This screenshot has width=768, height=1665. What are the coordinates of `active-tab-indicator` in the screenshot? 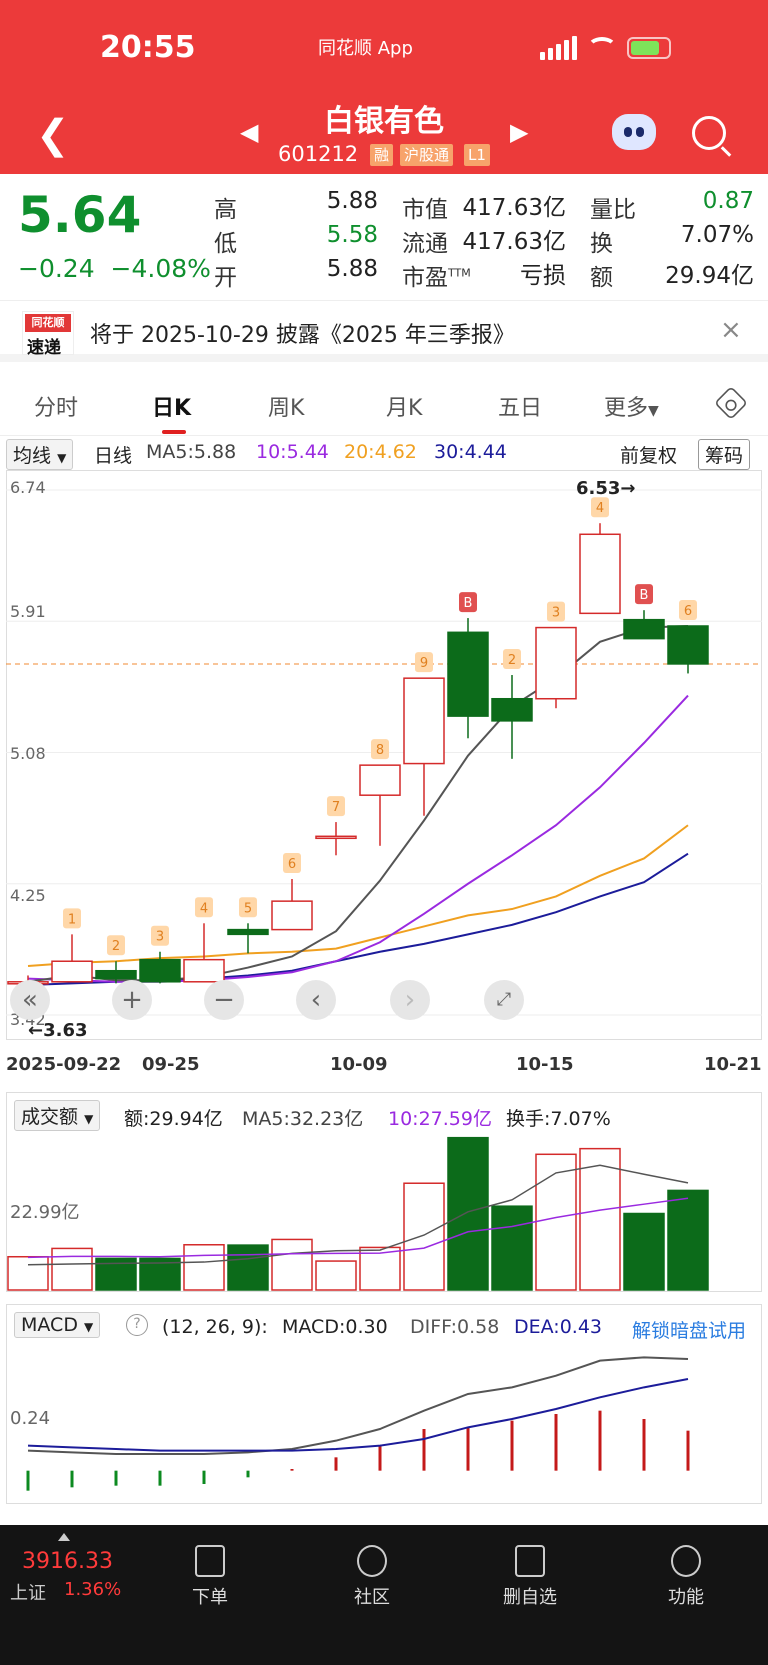 It's located at (174, 432).